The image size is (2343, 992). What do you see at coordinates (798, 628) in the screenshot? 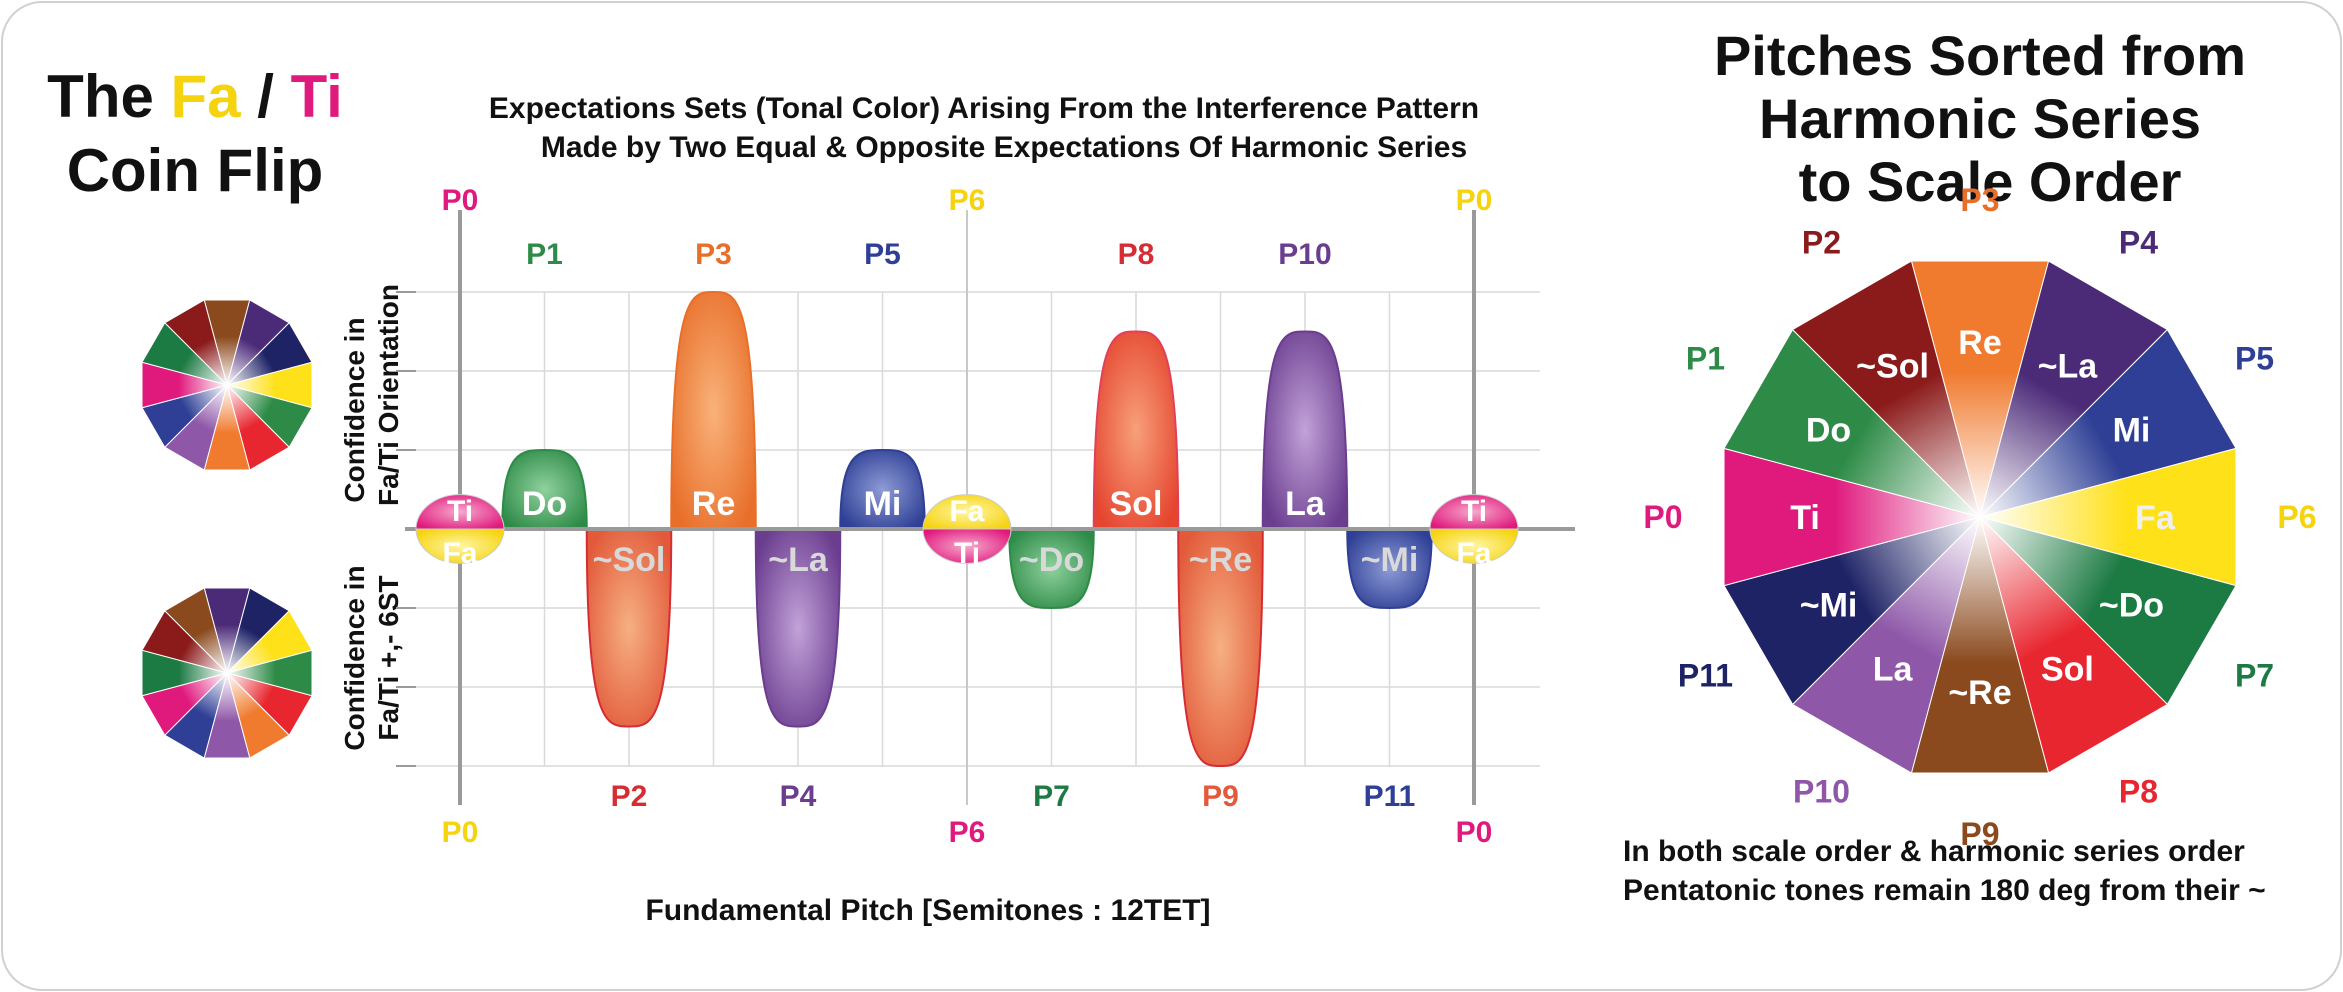
I see `lobe-p4` at bounding box center [798, 628].